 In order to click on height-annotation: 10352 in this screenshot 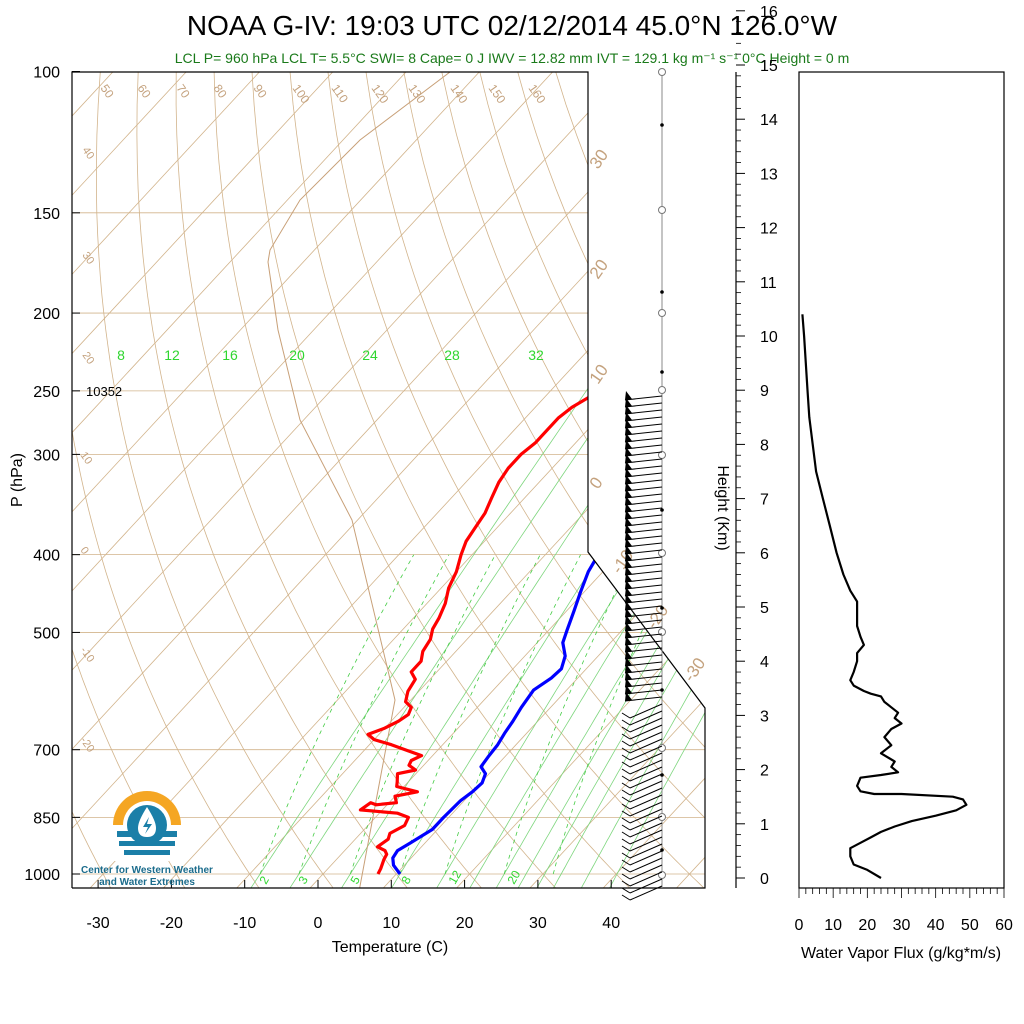, I will do `click(104, 391)`.